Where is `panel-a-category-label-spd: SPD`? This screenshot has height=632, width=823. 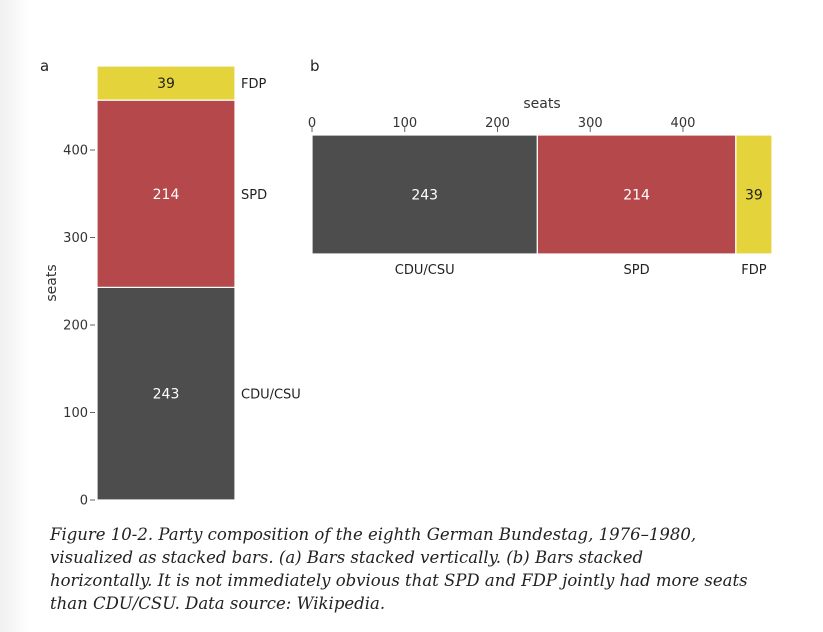 panel-a-category-label-spd: SPD is located at coordinates (254, 195).